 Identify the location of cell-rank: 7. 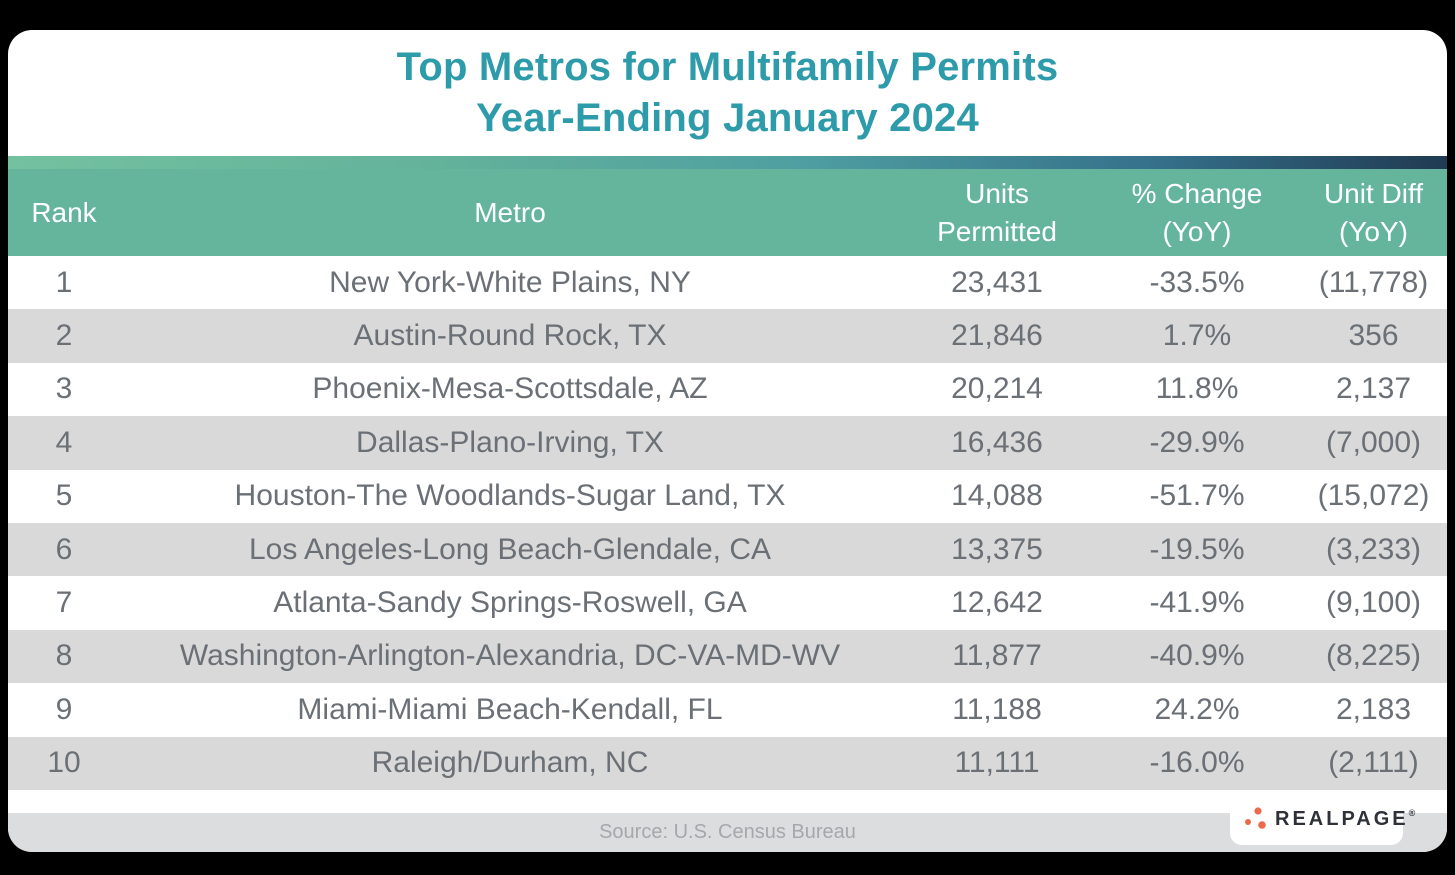
(64, 603).